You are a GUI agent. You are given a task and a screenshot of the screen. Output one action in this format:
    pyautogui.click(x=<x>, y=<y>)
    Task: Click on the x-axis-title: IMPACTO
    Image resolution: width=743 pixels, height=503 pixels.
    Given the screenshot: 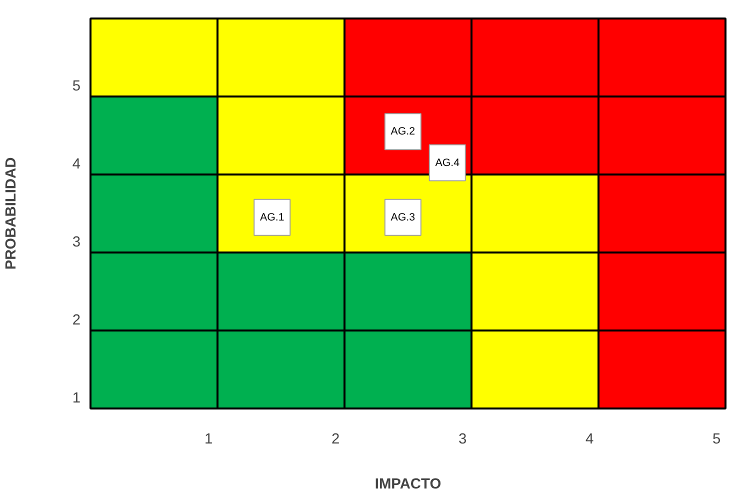 What is the action you would take?
    pyautogui.click(x=408, y=484)
    